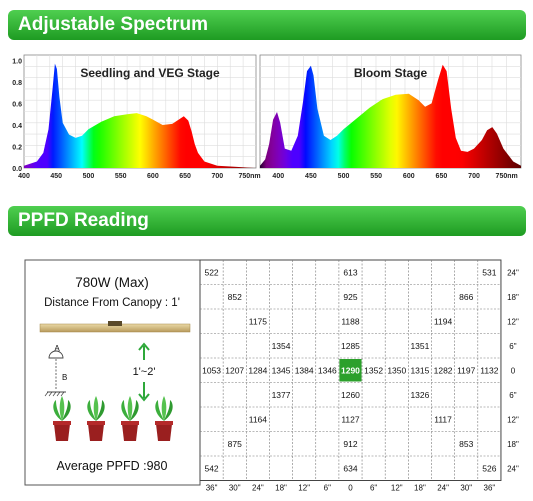 This screenshot has width=533, height=501. Describe the element at coordinates (267, 25) in the screenshot. I see `spectrum-banner: Adjustable Spectrum` at that location.